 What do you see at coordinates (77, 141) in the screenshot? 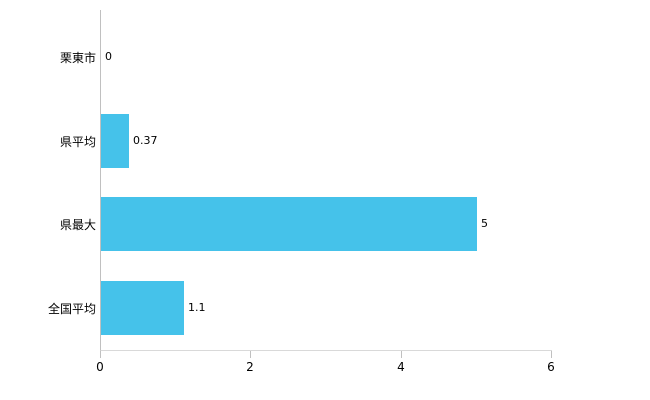
I see `category-label: 県平均` at bounding box center [77, 141].